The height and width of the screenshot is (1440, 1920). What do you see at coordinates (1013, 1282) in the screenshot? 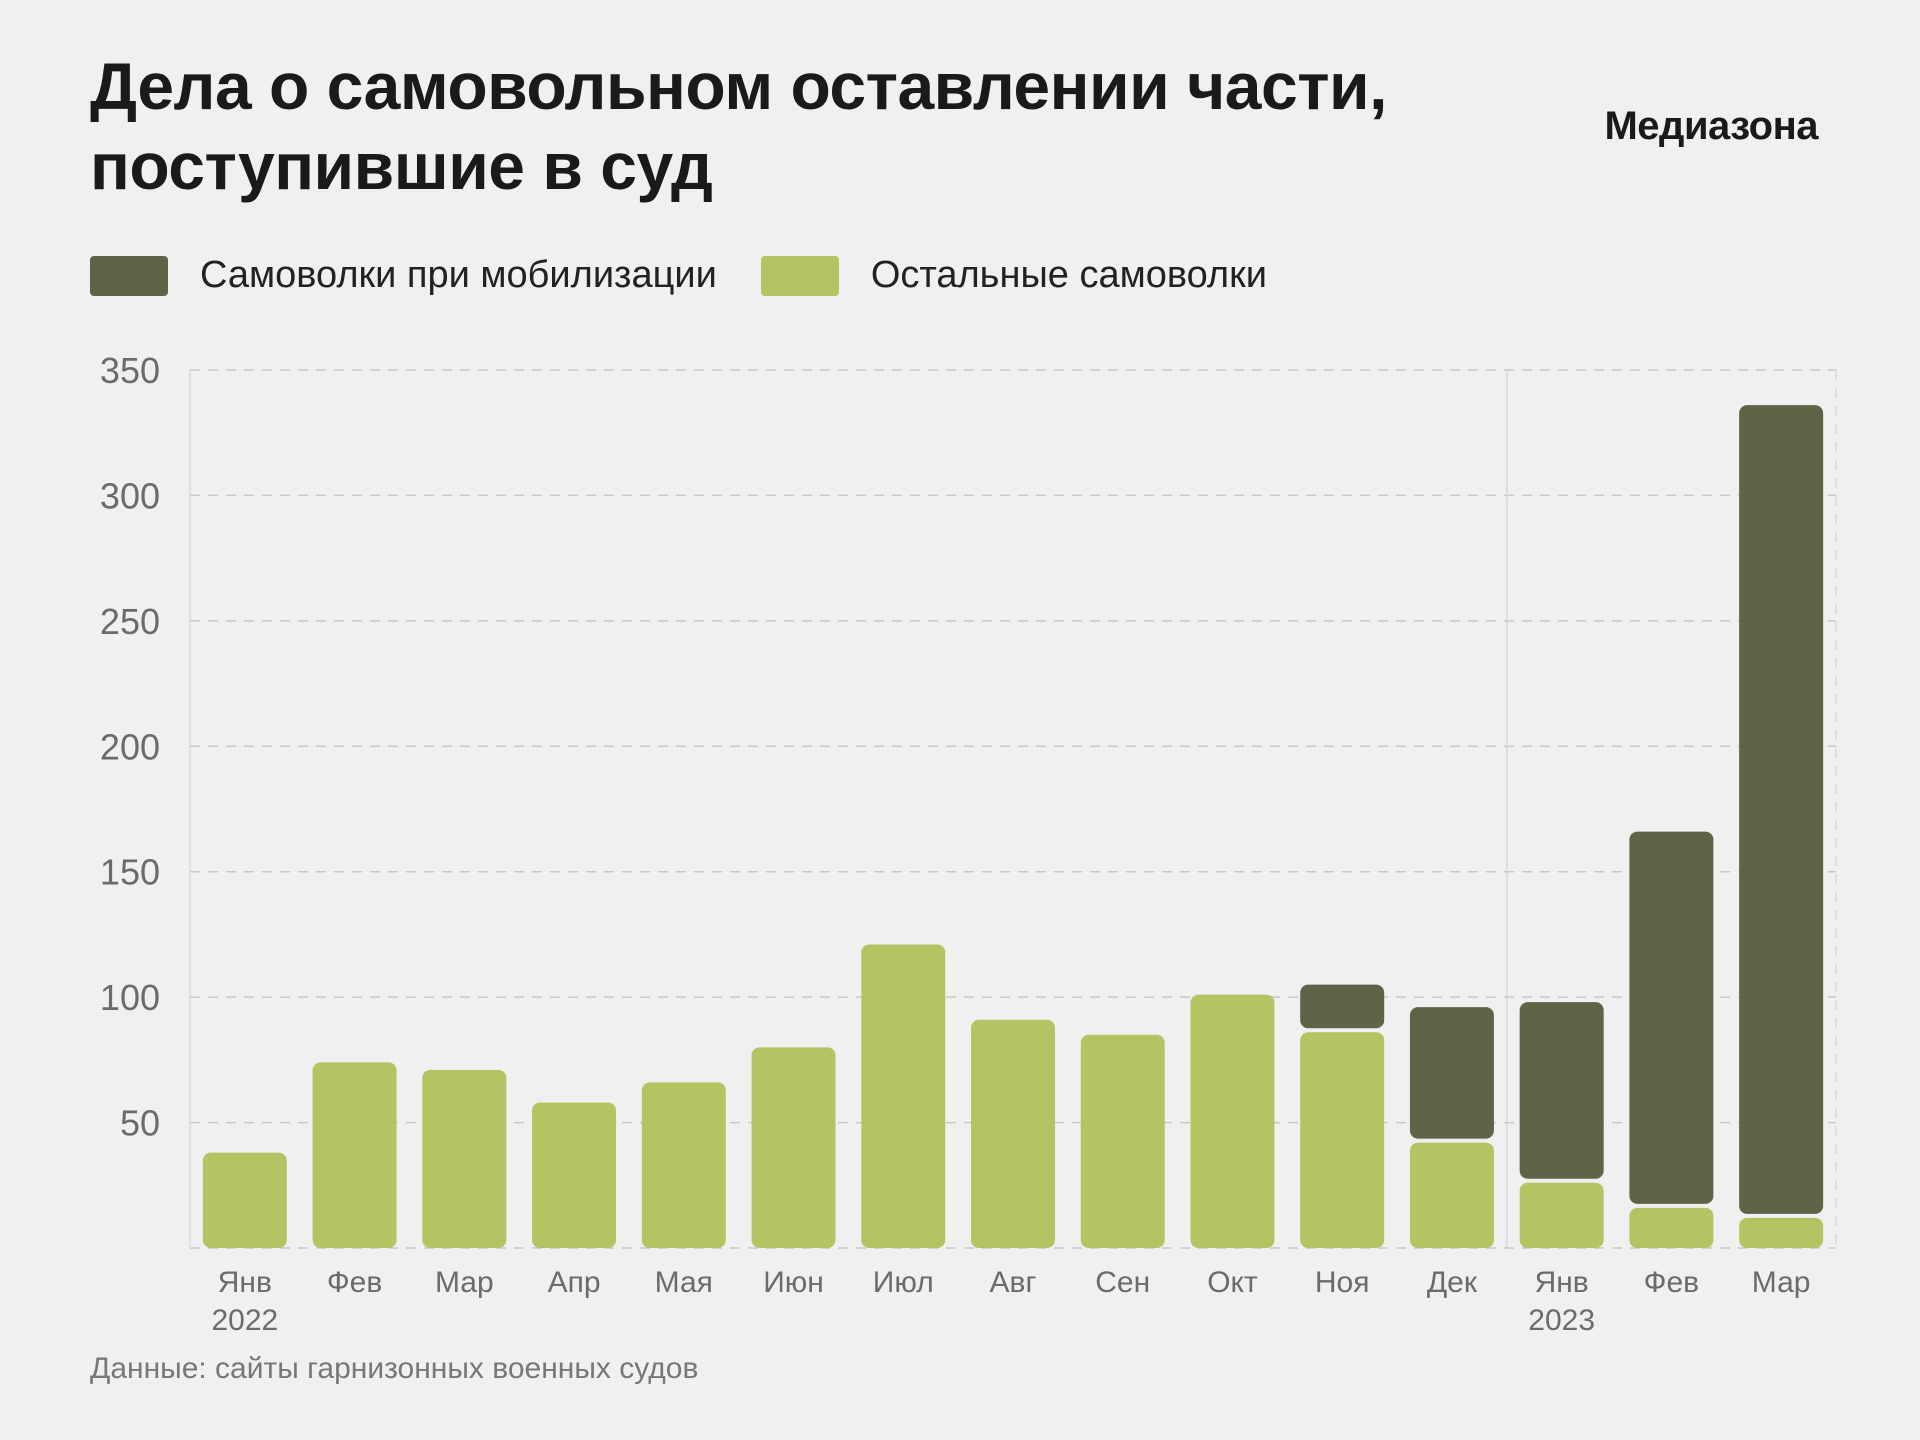
I see `x-tick-label: Авг` at bounding box center [1013, 1282].